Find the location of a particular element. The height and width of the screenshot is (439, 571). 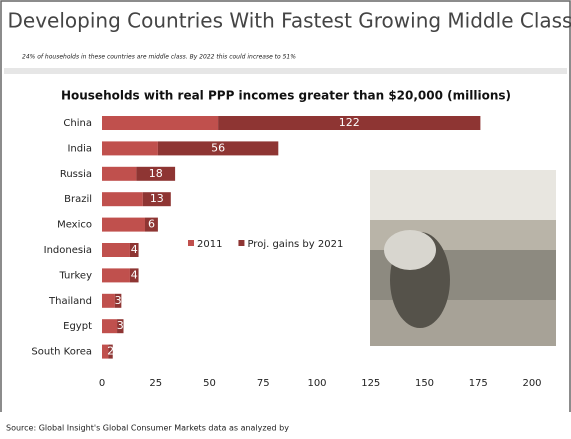

y-tick-label: Thailand is located at coordinates (70, 301).